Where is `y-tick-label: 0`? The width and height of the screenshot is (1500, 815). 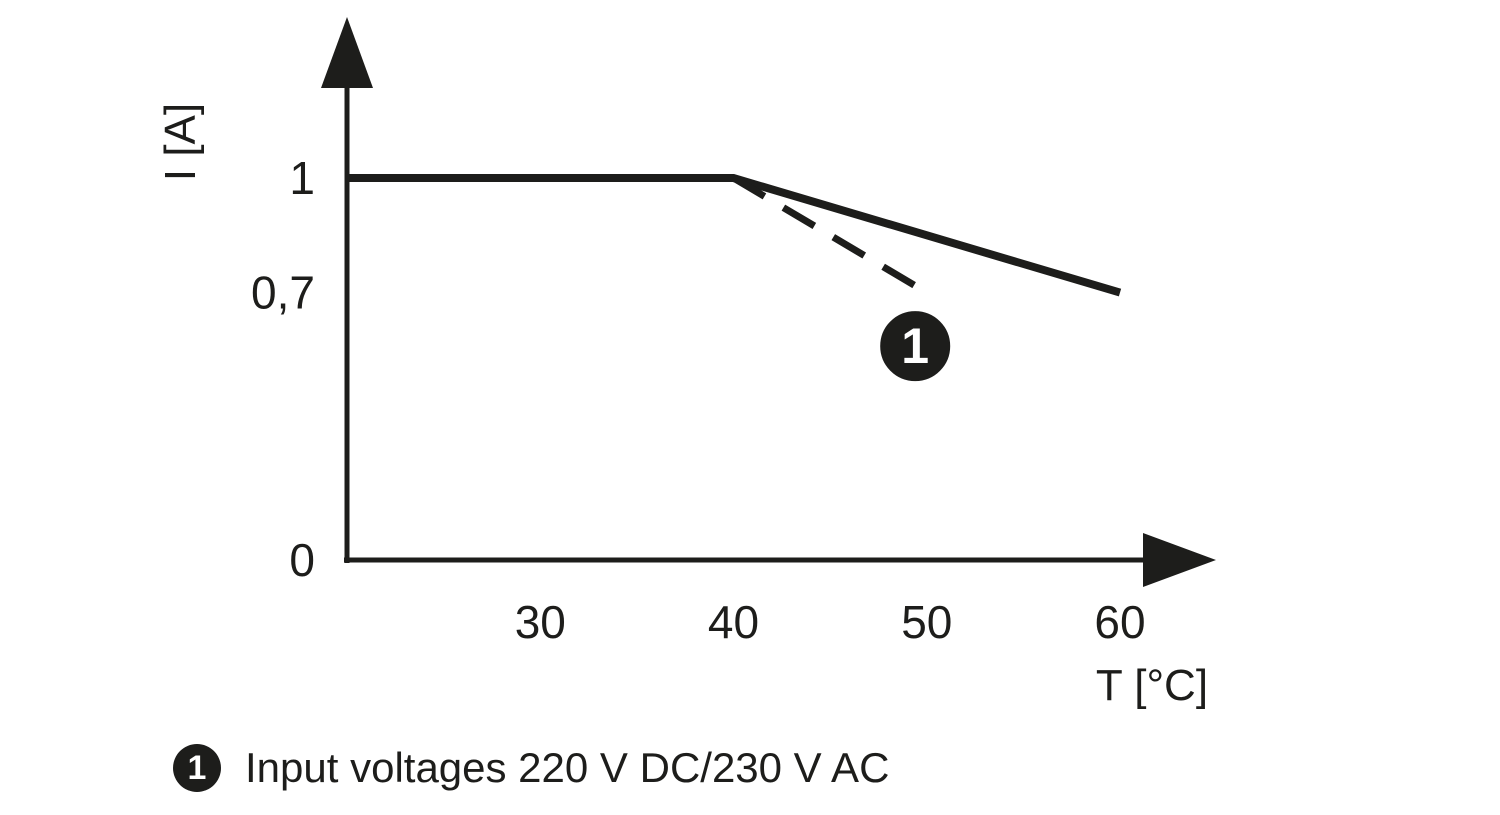
y-tick-label: 0 is located at coordinates (302, 560).